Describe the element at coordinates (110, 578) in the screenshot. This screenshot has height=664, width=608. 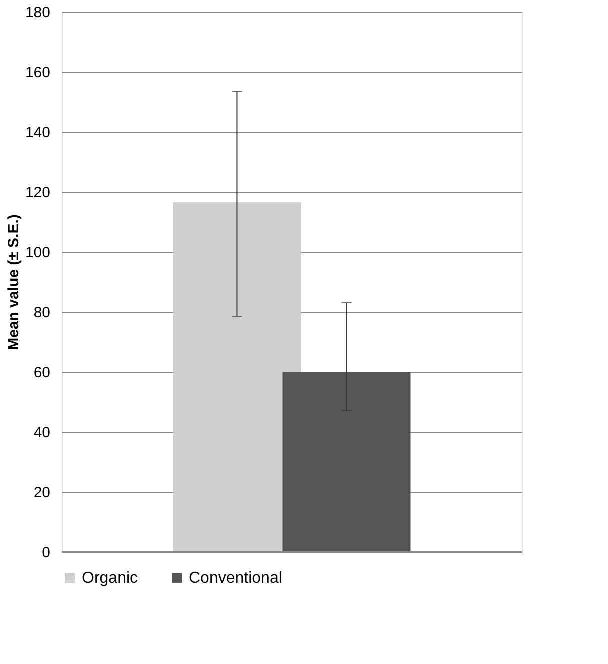
I see `legend-label: Organic` at that location.